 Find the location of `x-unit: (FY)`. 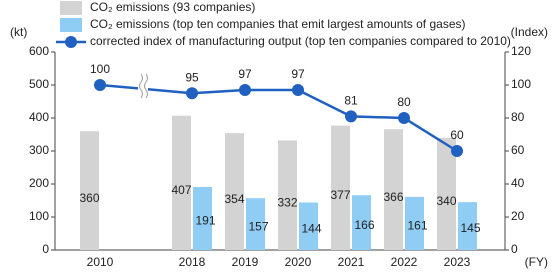

x-unit: (FY) is located at coordinates (536, 262).